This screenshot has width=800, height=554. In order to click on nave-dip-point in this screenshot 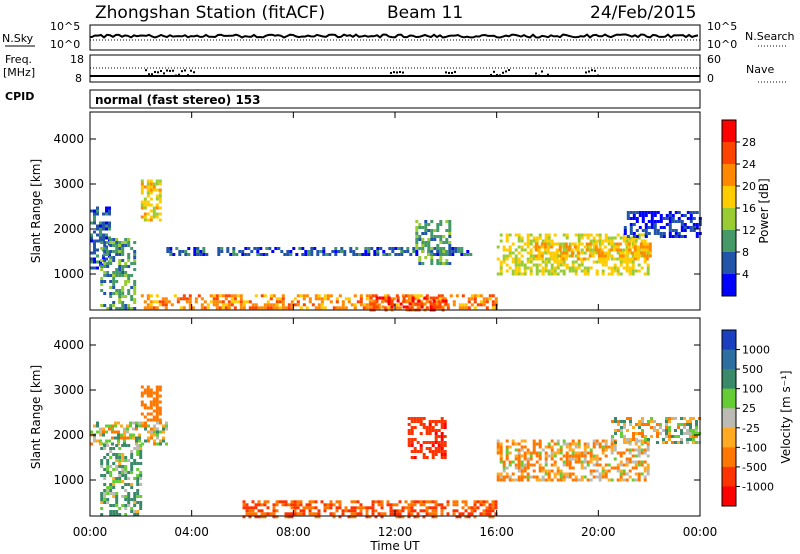, I will do `click(548, 74)`.